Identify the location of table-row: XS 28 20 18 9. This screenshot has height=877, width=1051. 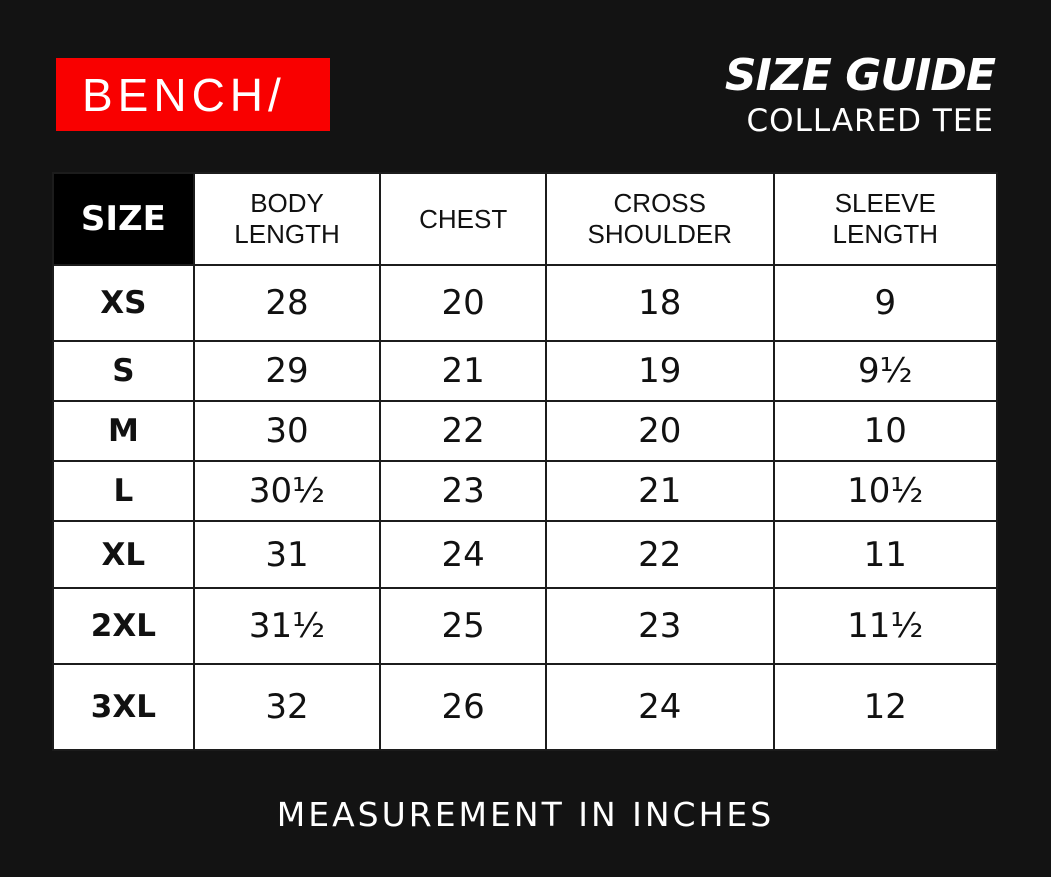
(525, 303).